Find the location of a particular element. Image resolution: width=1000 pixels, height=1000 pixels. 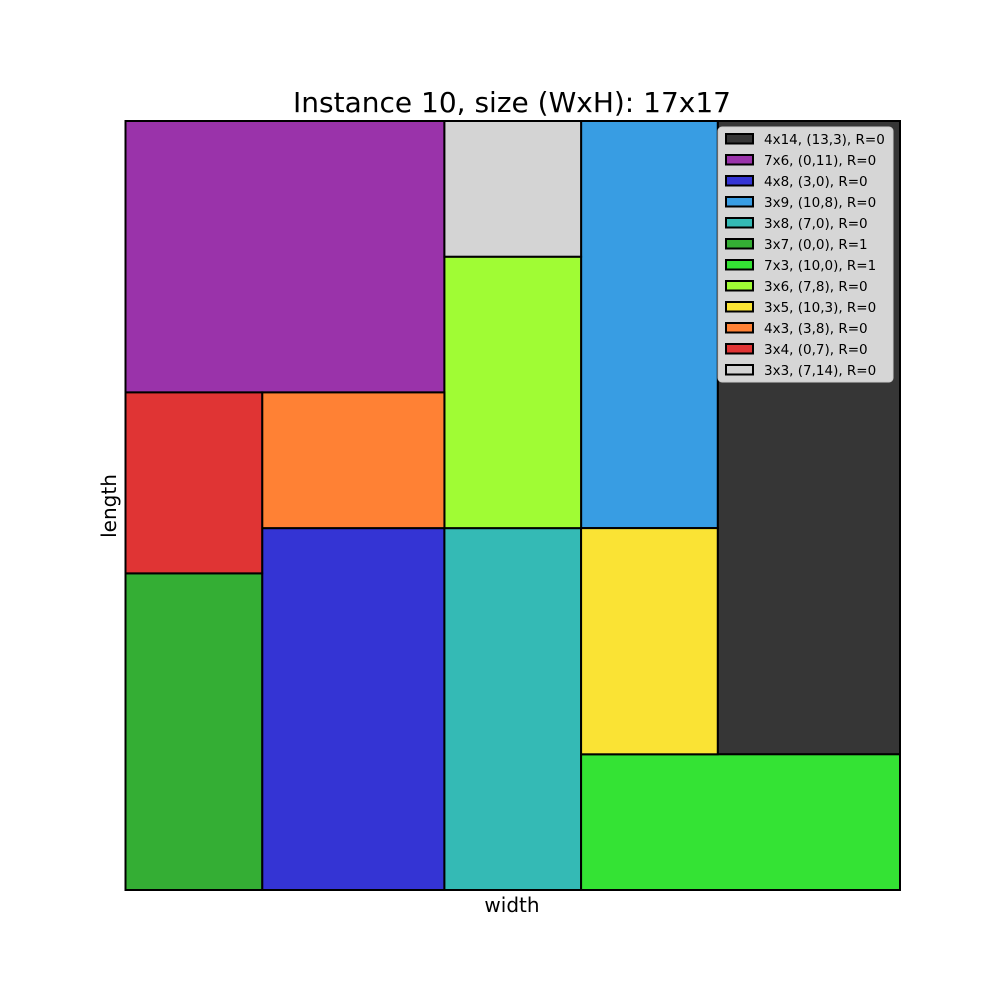

legend-label-4: 3x9, (10,8), R=0 is located at coordinates (820, 203).